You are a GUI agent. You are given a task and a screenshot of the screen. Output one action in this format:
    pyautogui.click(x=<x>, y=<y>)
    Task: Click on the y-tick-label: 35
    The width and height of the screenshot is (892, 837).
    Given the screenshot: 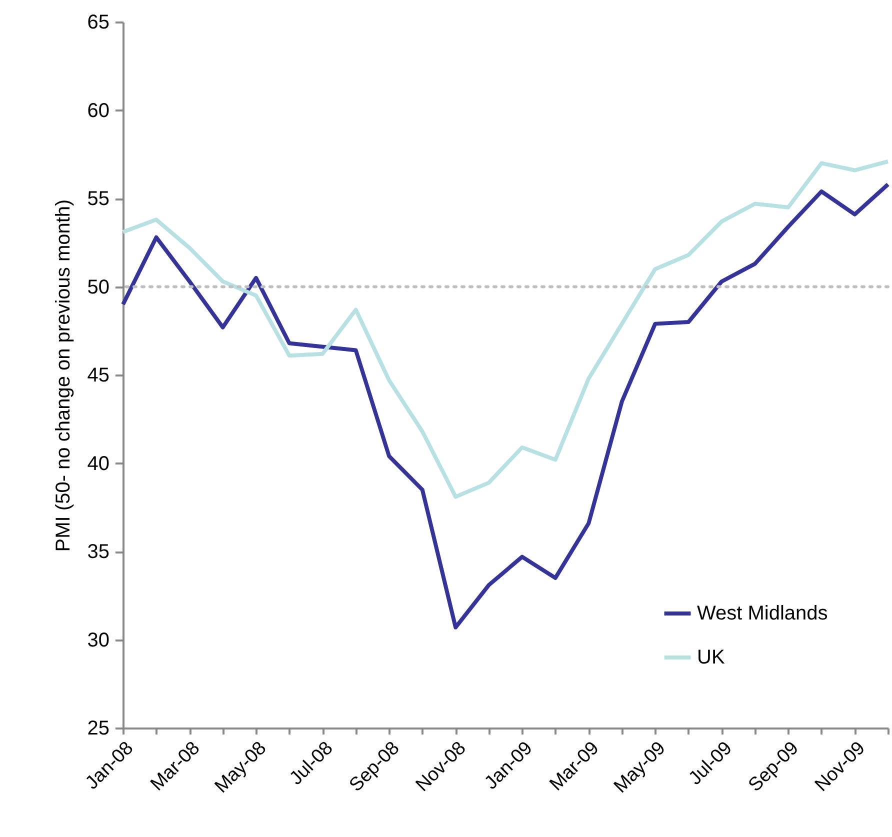 What is the action you would take?
    pyautogui.click(x=98, y=552)
    